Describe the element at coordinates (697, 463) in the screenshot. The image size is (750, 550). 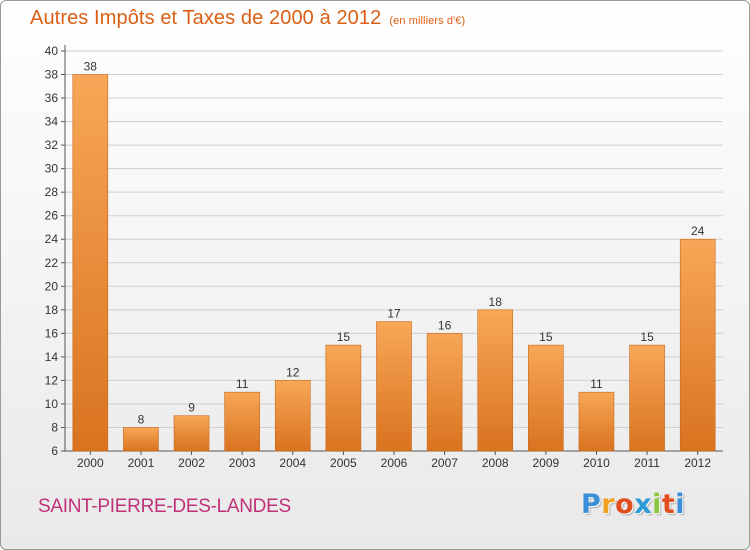
I see `x-tick-label: 2012` at that location.